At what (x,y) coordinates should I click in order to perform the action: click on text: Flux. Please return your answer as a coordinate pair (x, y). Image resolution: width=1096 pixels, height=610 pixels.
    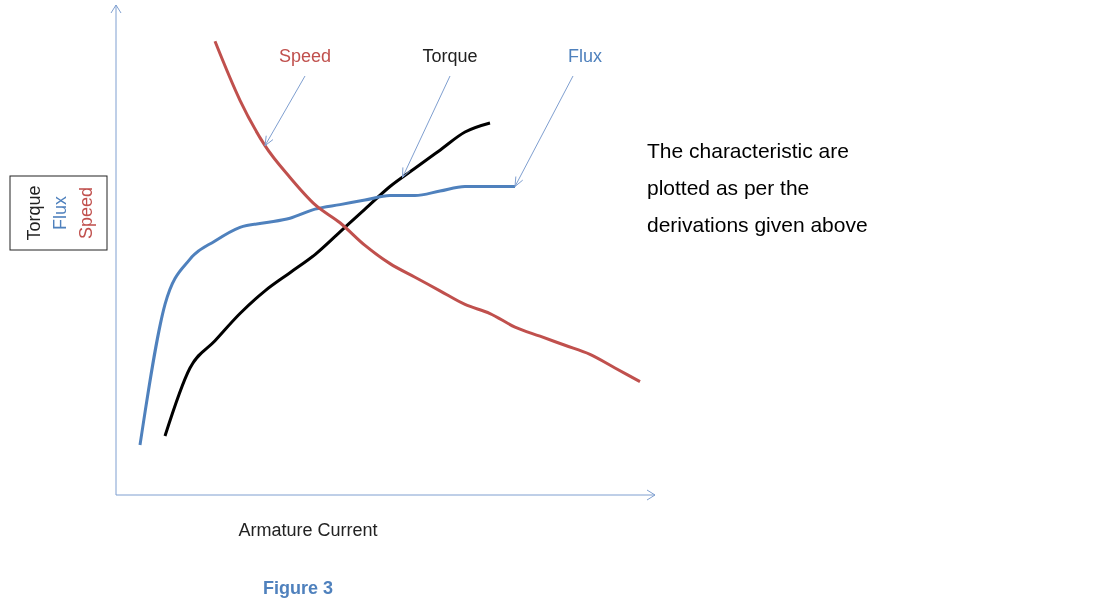
    Looking at the image, I should click on (585, 56).